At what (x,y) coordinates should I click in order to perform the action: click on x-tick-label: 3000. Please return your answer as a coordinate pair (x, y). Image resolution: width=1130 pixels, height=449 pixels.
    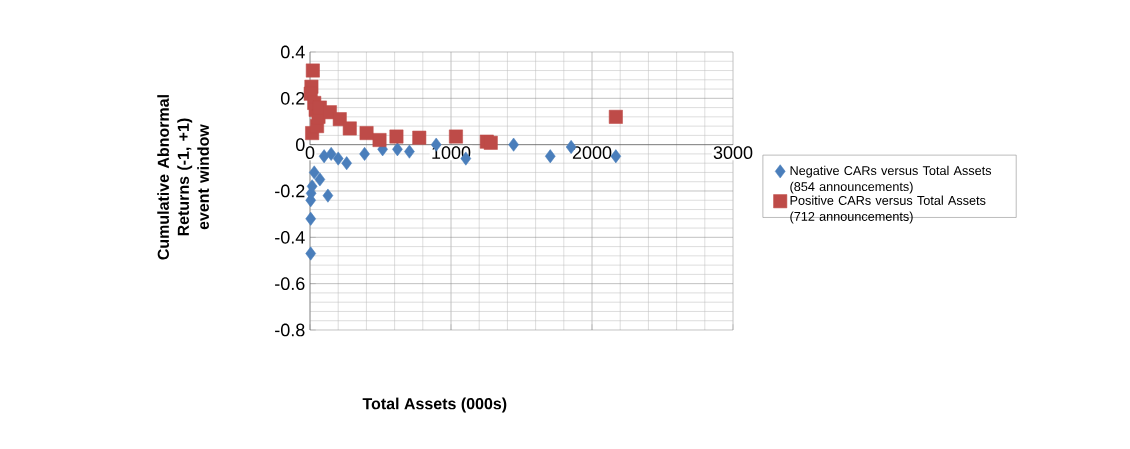
    Looking at the image, I should click on (733, 152).